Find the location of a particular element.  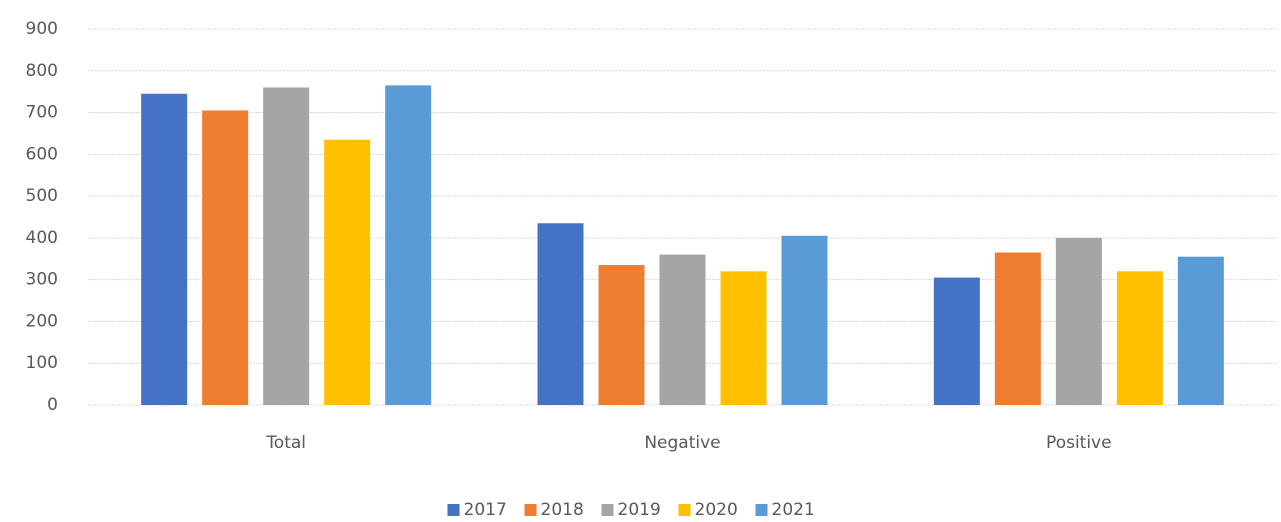

y-tick-label: 800 is located at coordinates (42, 71).